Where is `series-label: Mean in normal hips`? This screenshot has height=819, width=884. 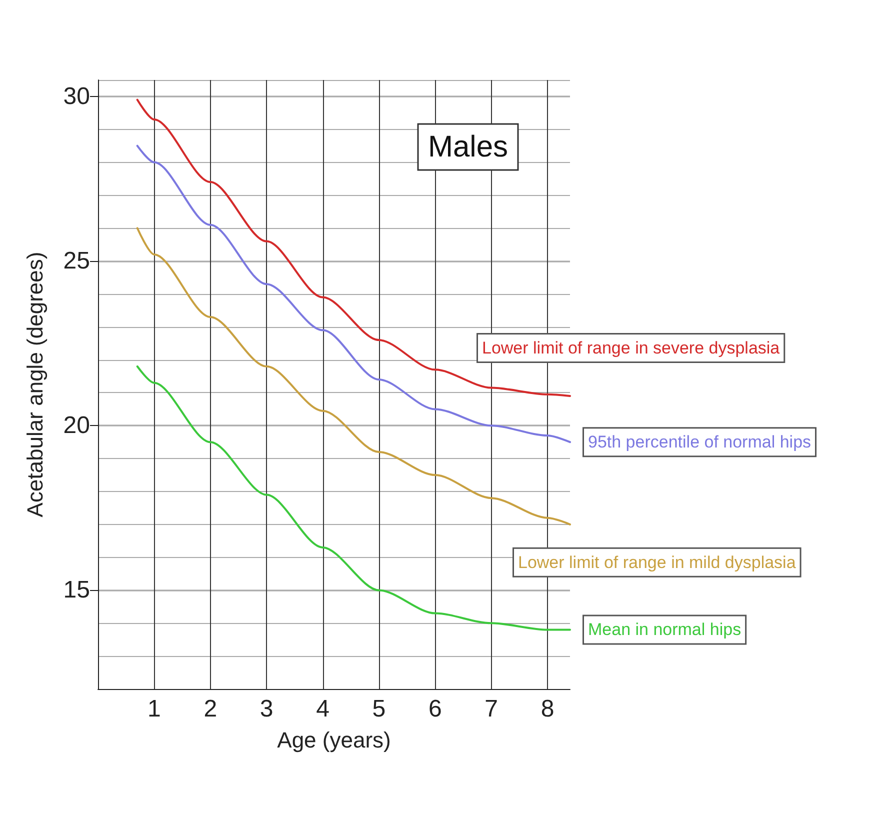
series-label: Mean in normal hips is located at coordinates (665, 630).